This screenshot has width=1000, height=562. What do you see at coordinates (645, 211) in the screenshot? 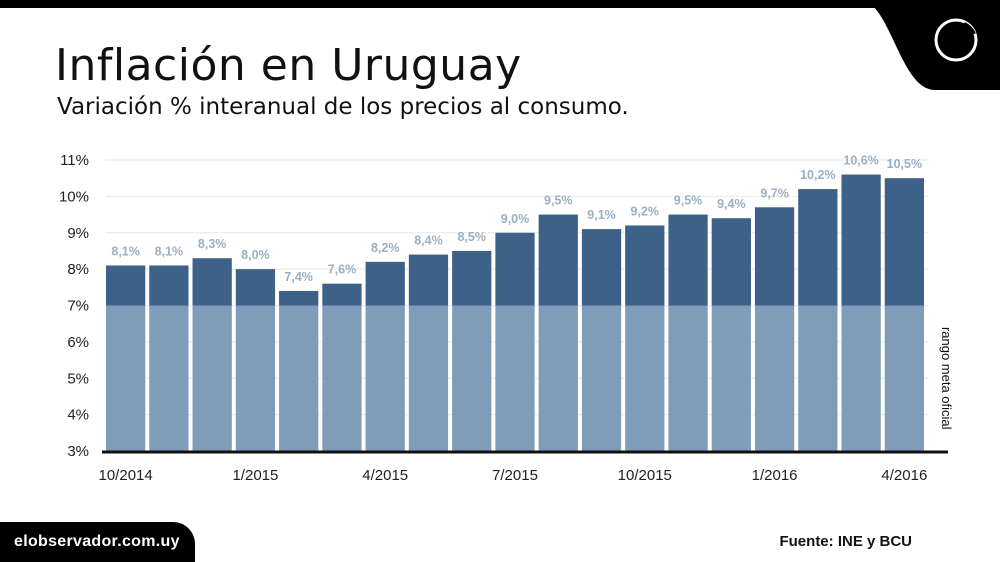
I see `data-label: 9,2%` at bounding box center [645, 211].